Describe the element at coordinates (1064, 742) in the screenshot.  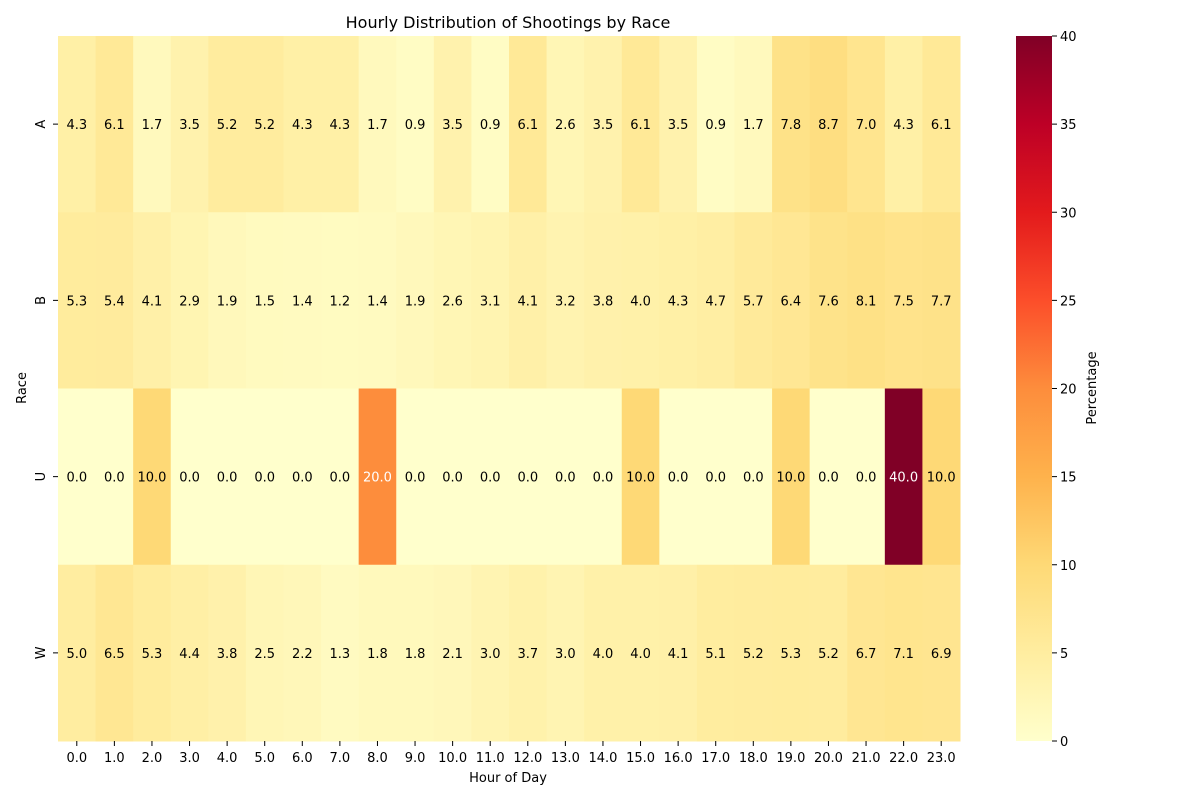
I see `colorbar-tick-label: 0` at that location.